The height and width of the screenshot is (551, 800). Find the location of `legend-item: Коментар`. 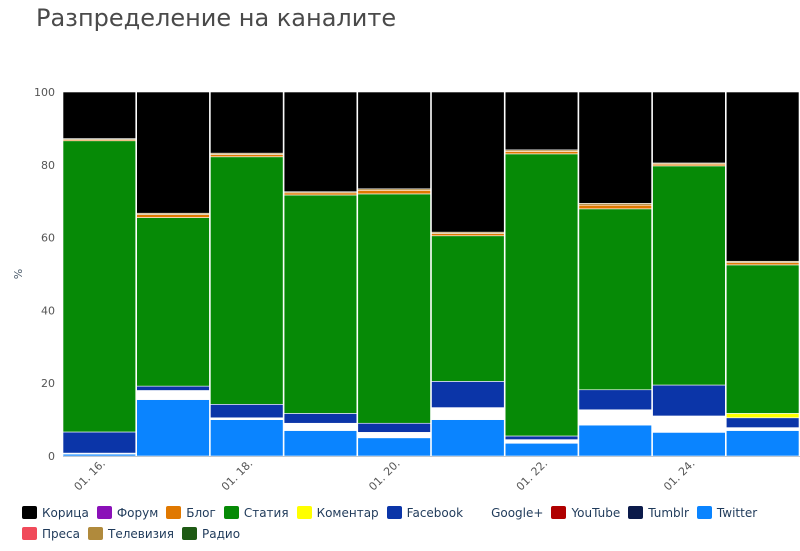

legend-item: Коментар is located at coordinates (337, 512).